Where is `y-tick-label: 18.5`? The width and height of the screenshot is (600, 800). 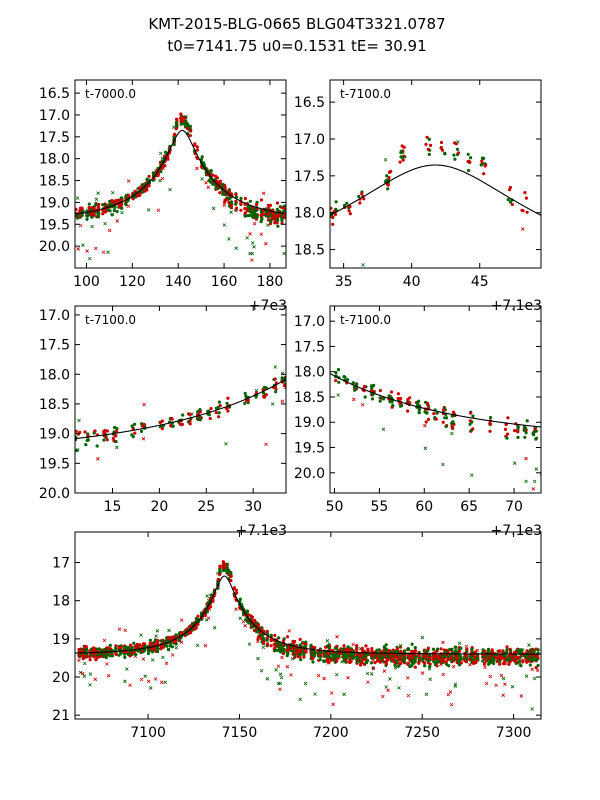 y-tick-label: 18.5 is located at coordinates (309, 251).